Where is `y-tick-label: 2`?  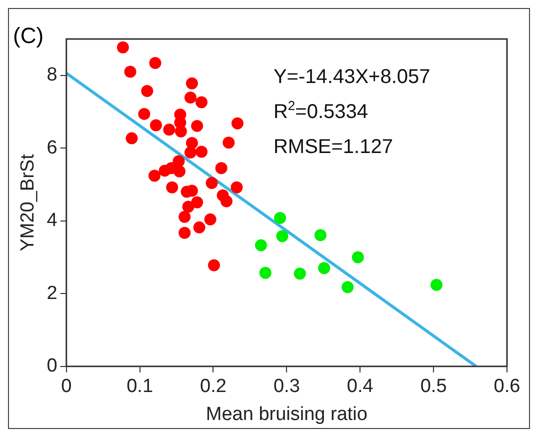 y-tick-label: 2 is located at coordinates (52, 293).